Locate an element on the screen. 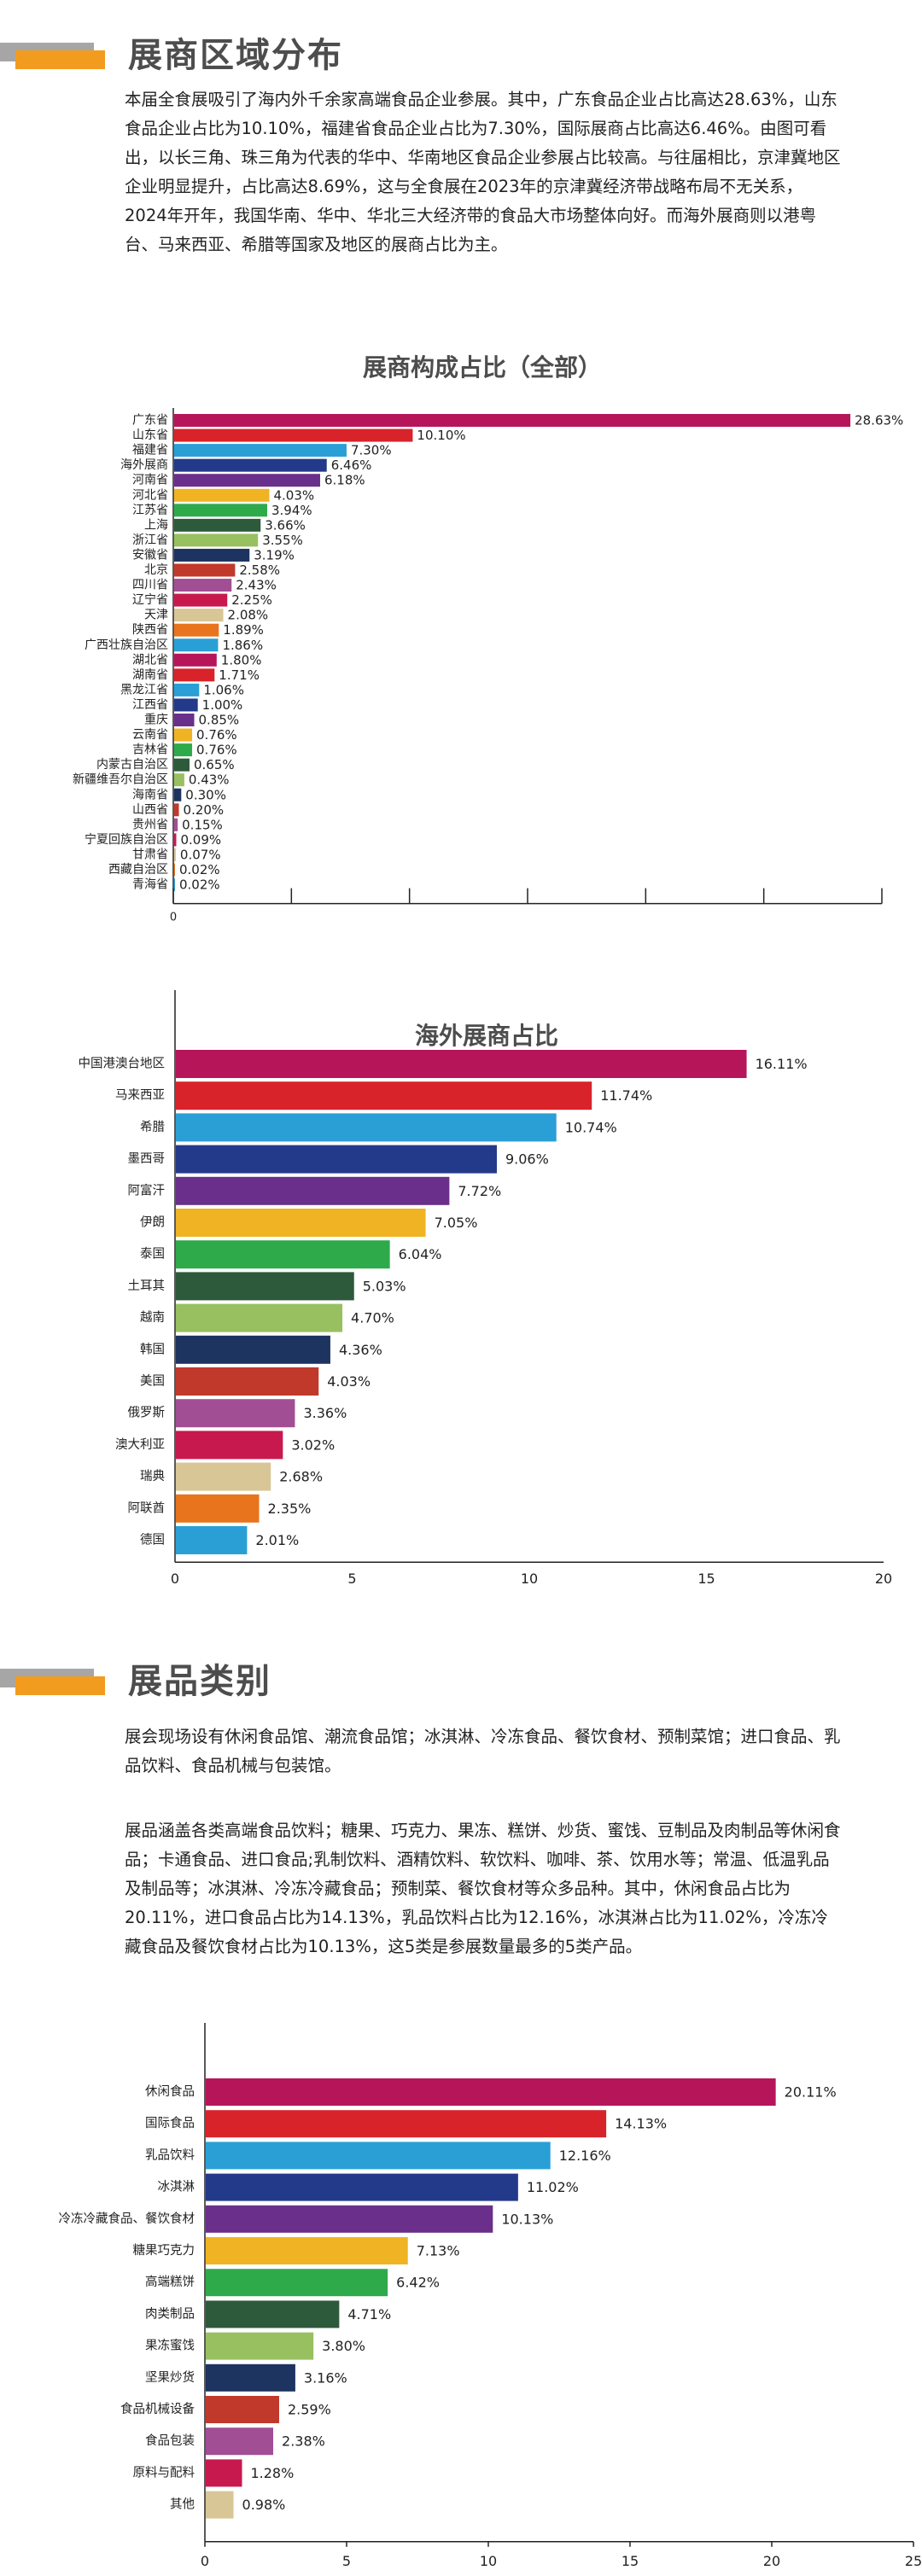 Image resolution: width=922 pixels, height=2576 pixels. section-header-exhibitors: 展商区域分布 is located at coordinates (461, 55).